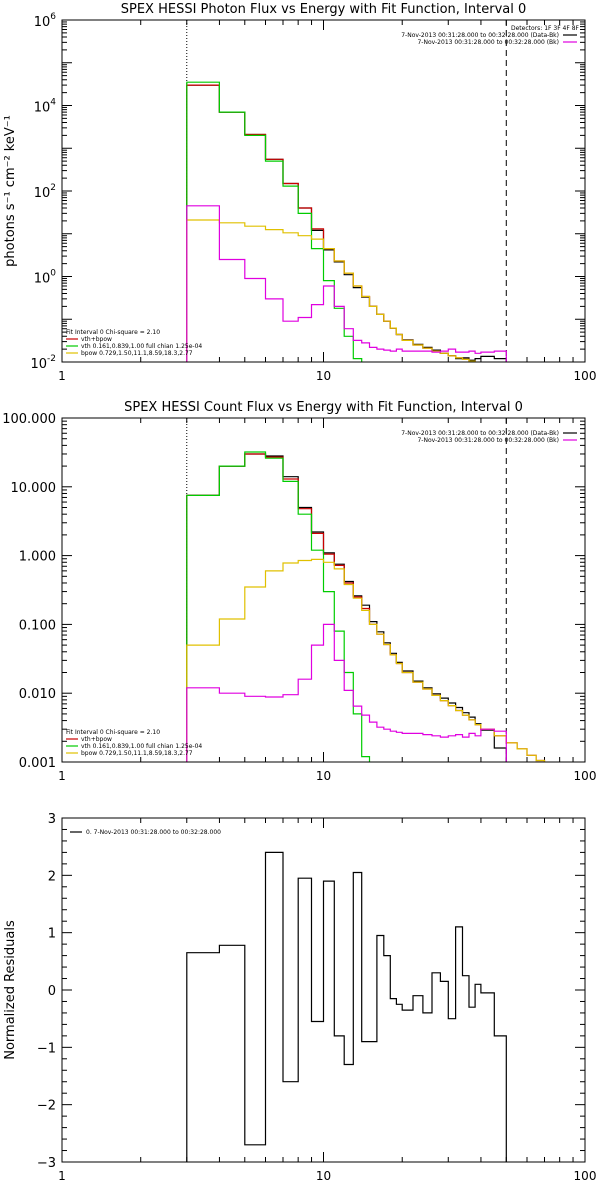 This screenshot has width=600, height=1200. What do you see at coordinates (46, 1163) in the screenshot?
I see `y-tick-label: −3` at bounding box center [46, 1163].